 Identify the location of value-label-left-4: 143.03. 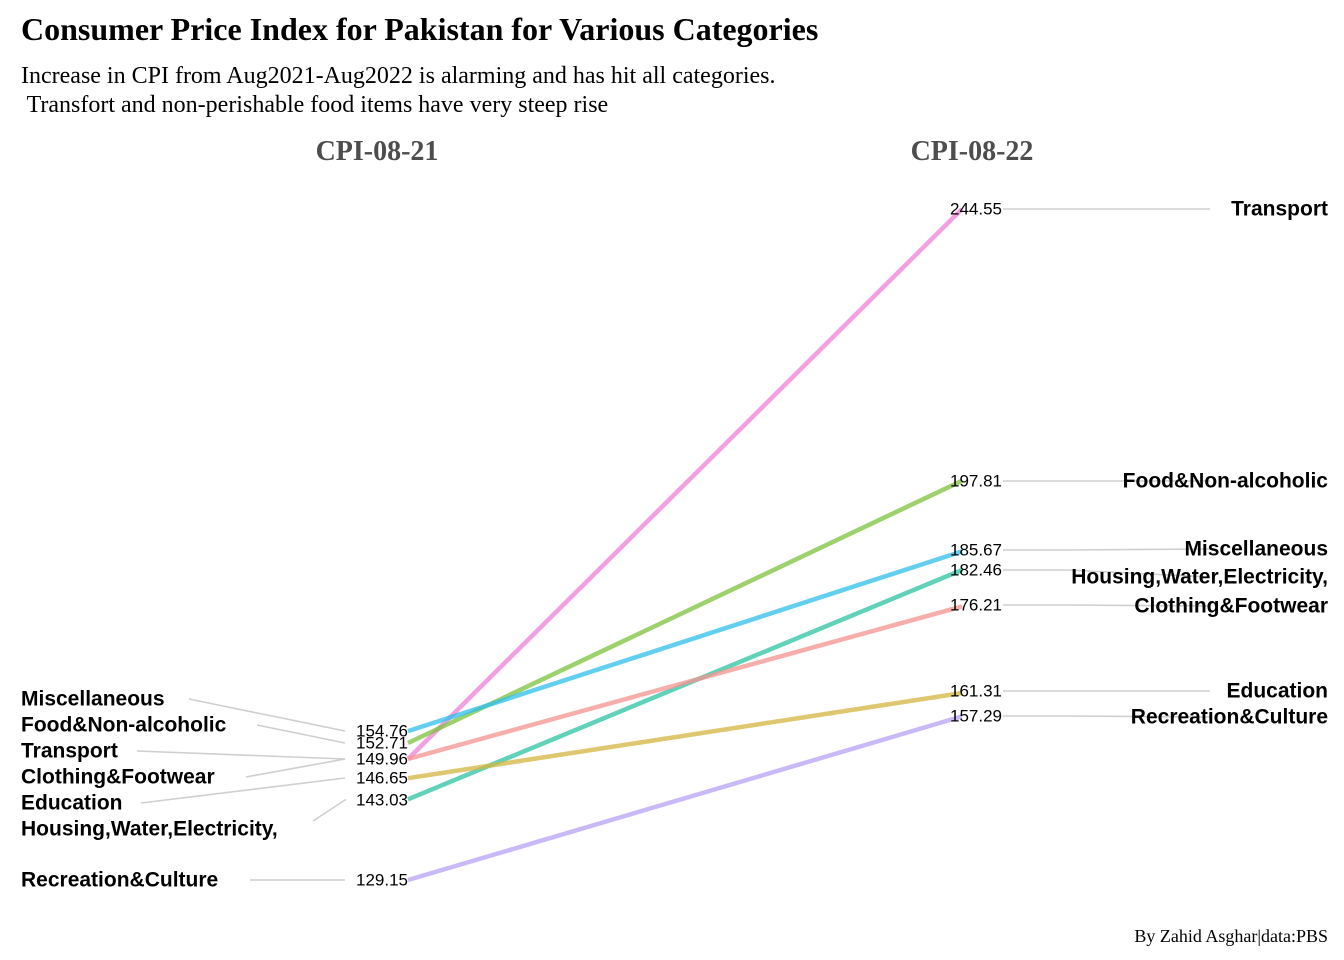
(382, 800).